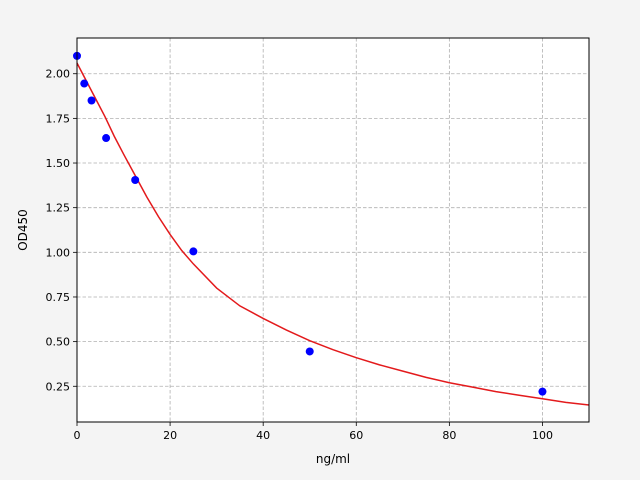 Image resolution: width=640 pixels, height=480 pixels. Describe the element at coordinates (263, 435) in the screenshot. I see `x-tick-label: 40` at that location.